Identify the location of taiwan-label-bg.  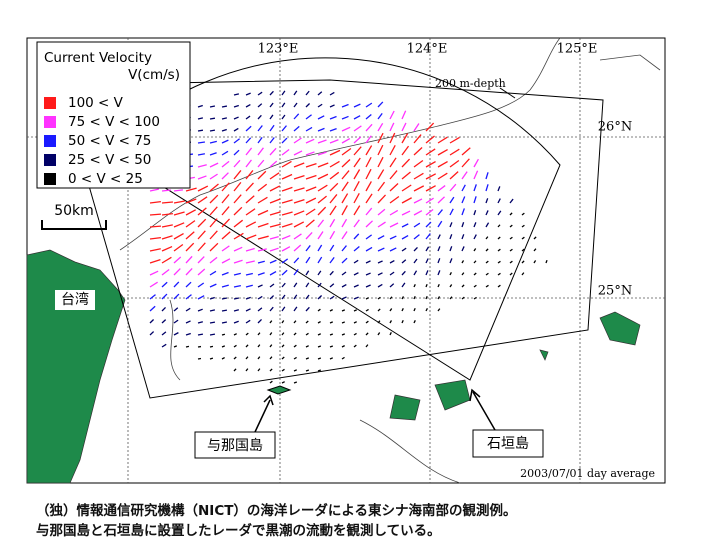
(75, 300).